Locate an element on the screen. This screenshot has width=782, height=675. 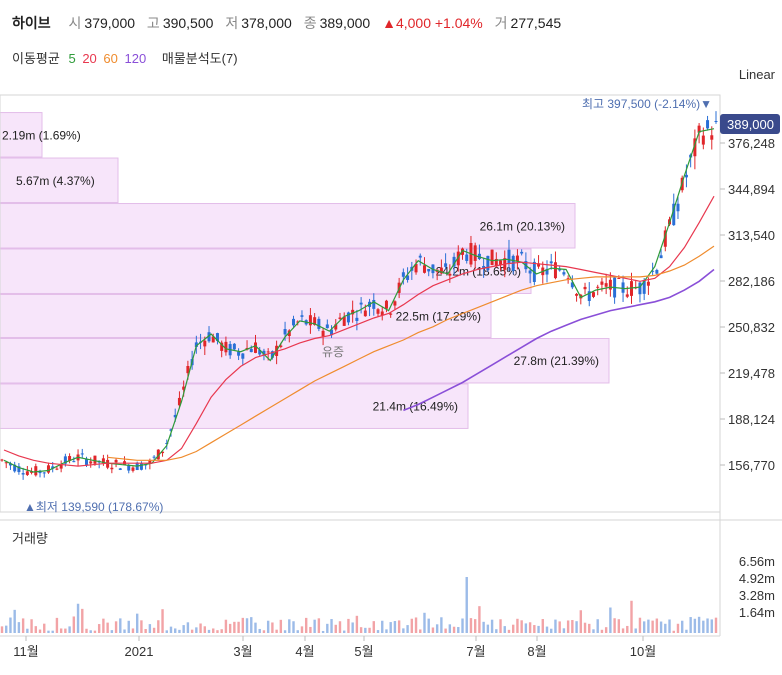
high-label: 고 is located at coordinates (153, 23).